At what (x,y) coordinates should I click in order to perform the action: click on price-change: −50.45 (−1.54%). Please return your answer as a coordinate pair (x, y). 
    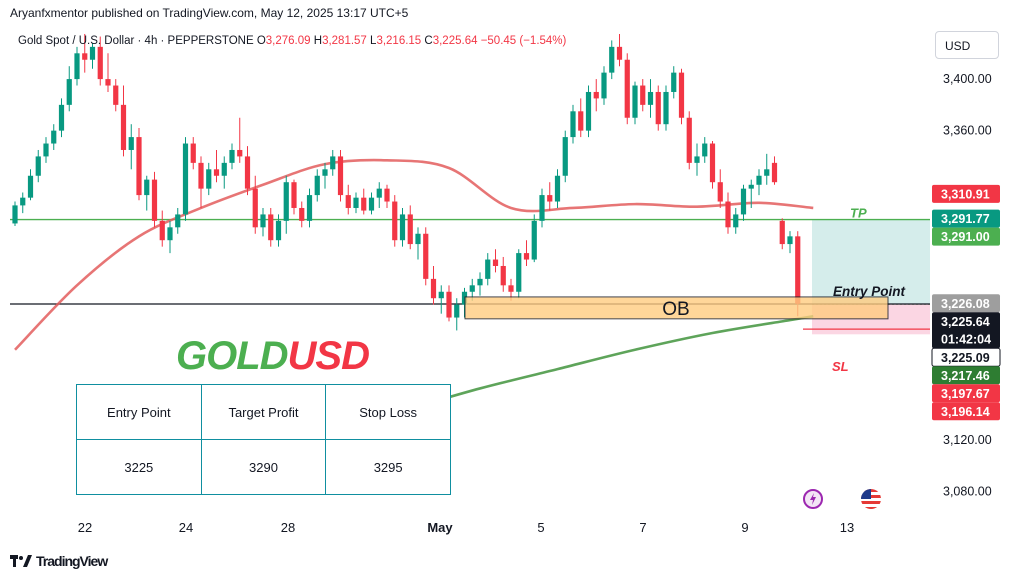
    Looking at the image, I should click on (523, 41).